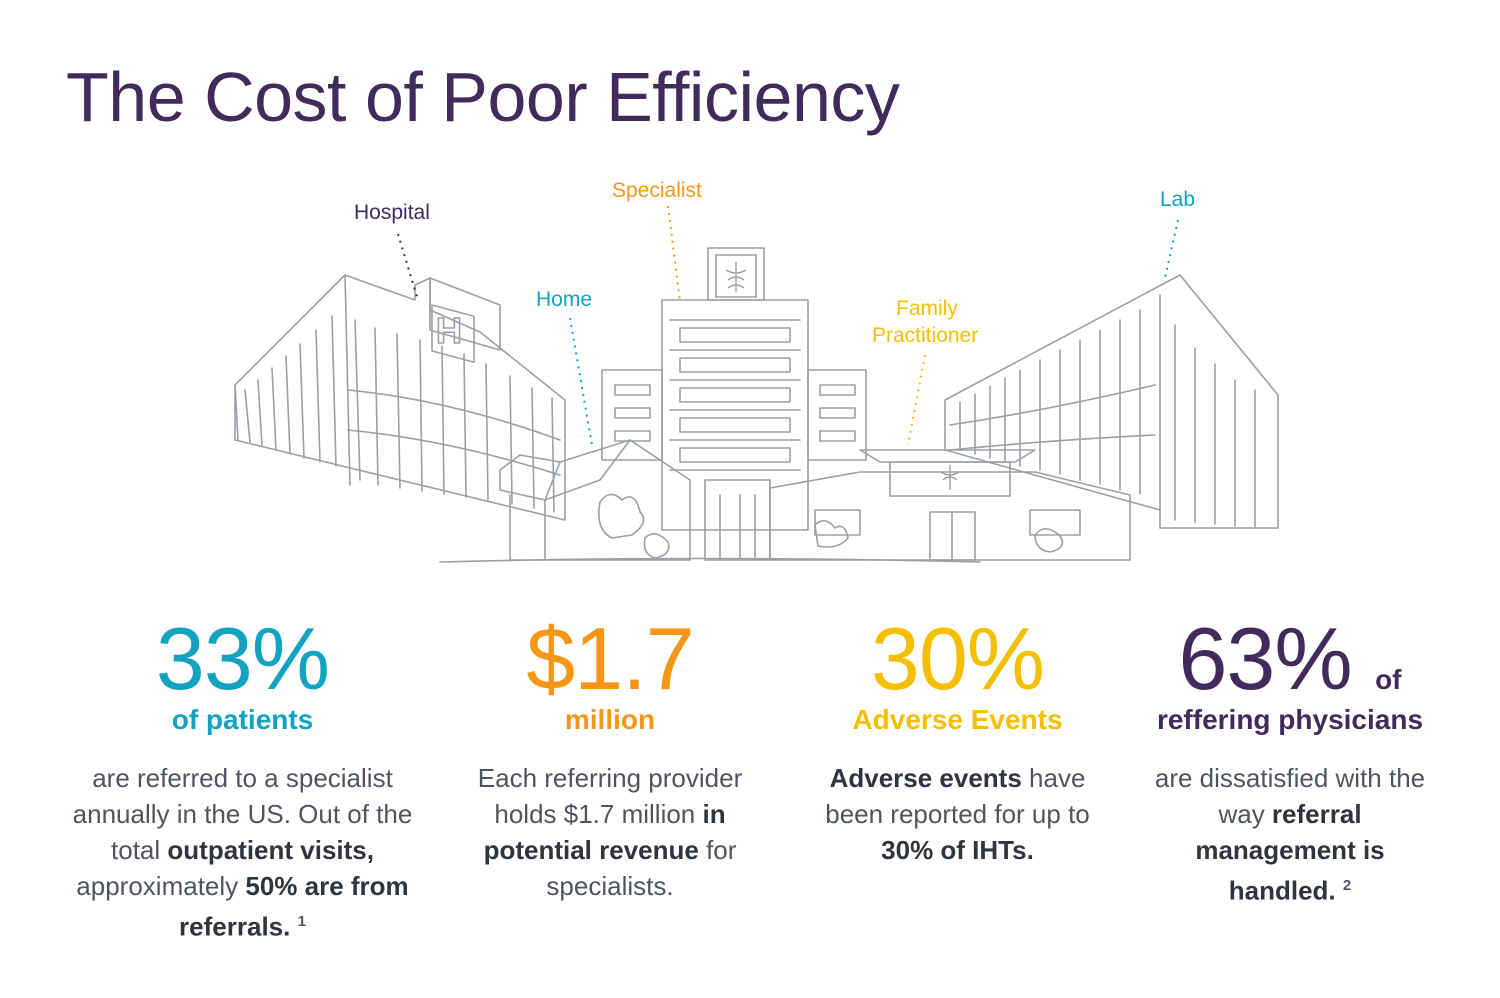  Describe the element at coordinates (483, 97) in the screenshot. I see `page-title: The Cost of Poor Efficiency` at that location.